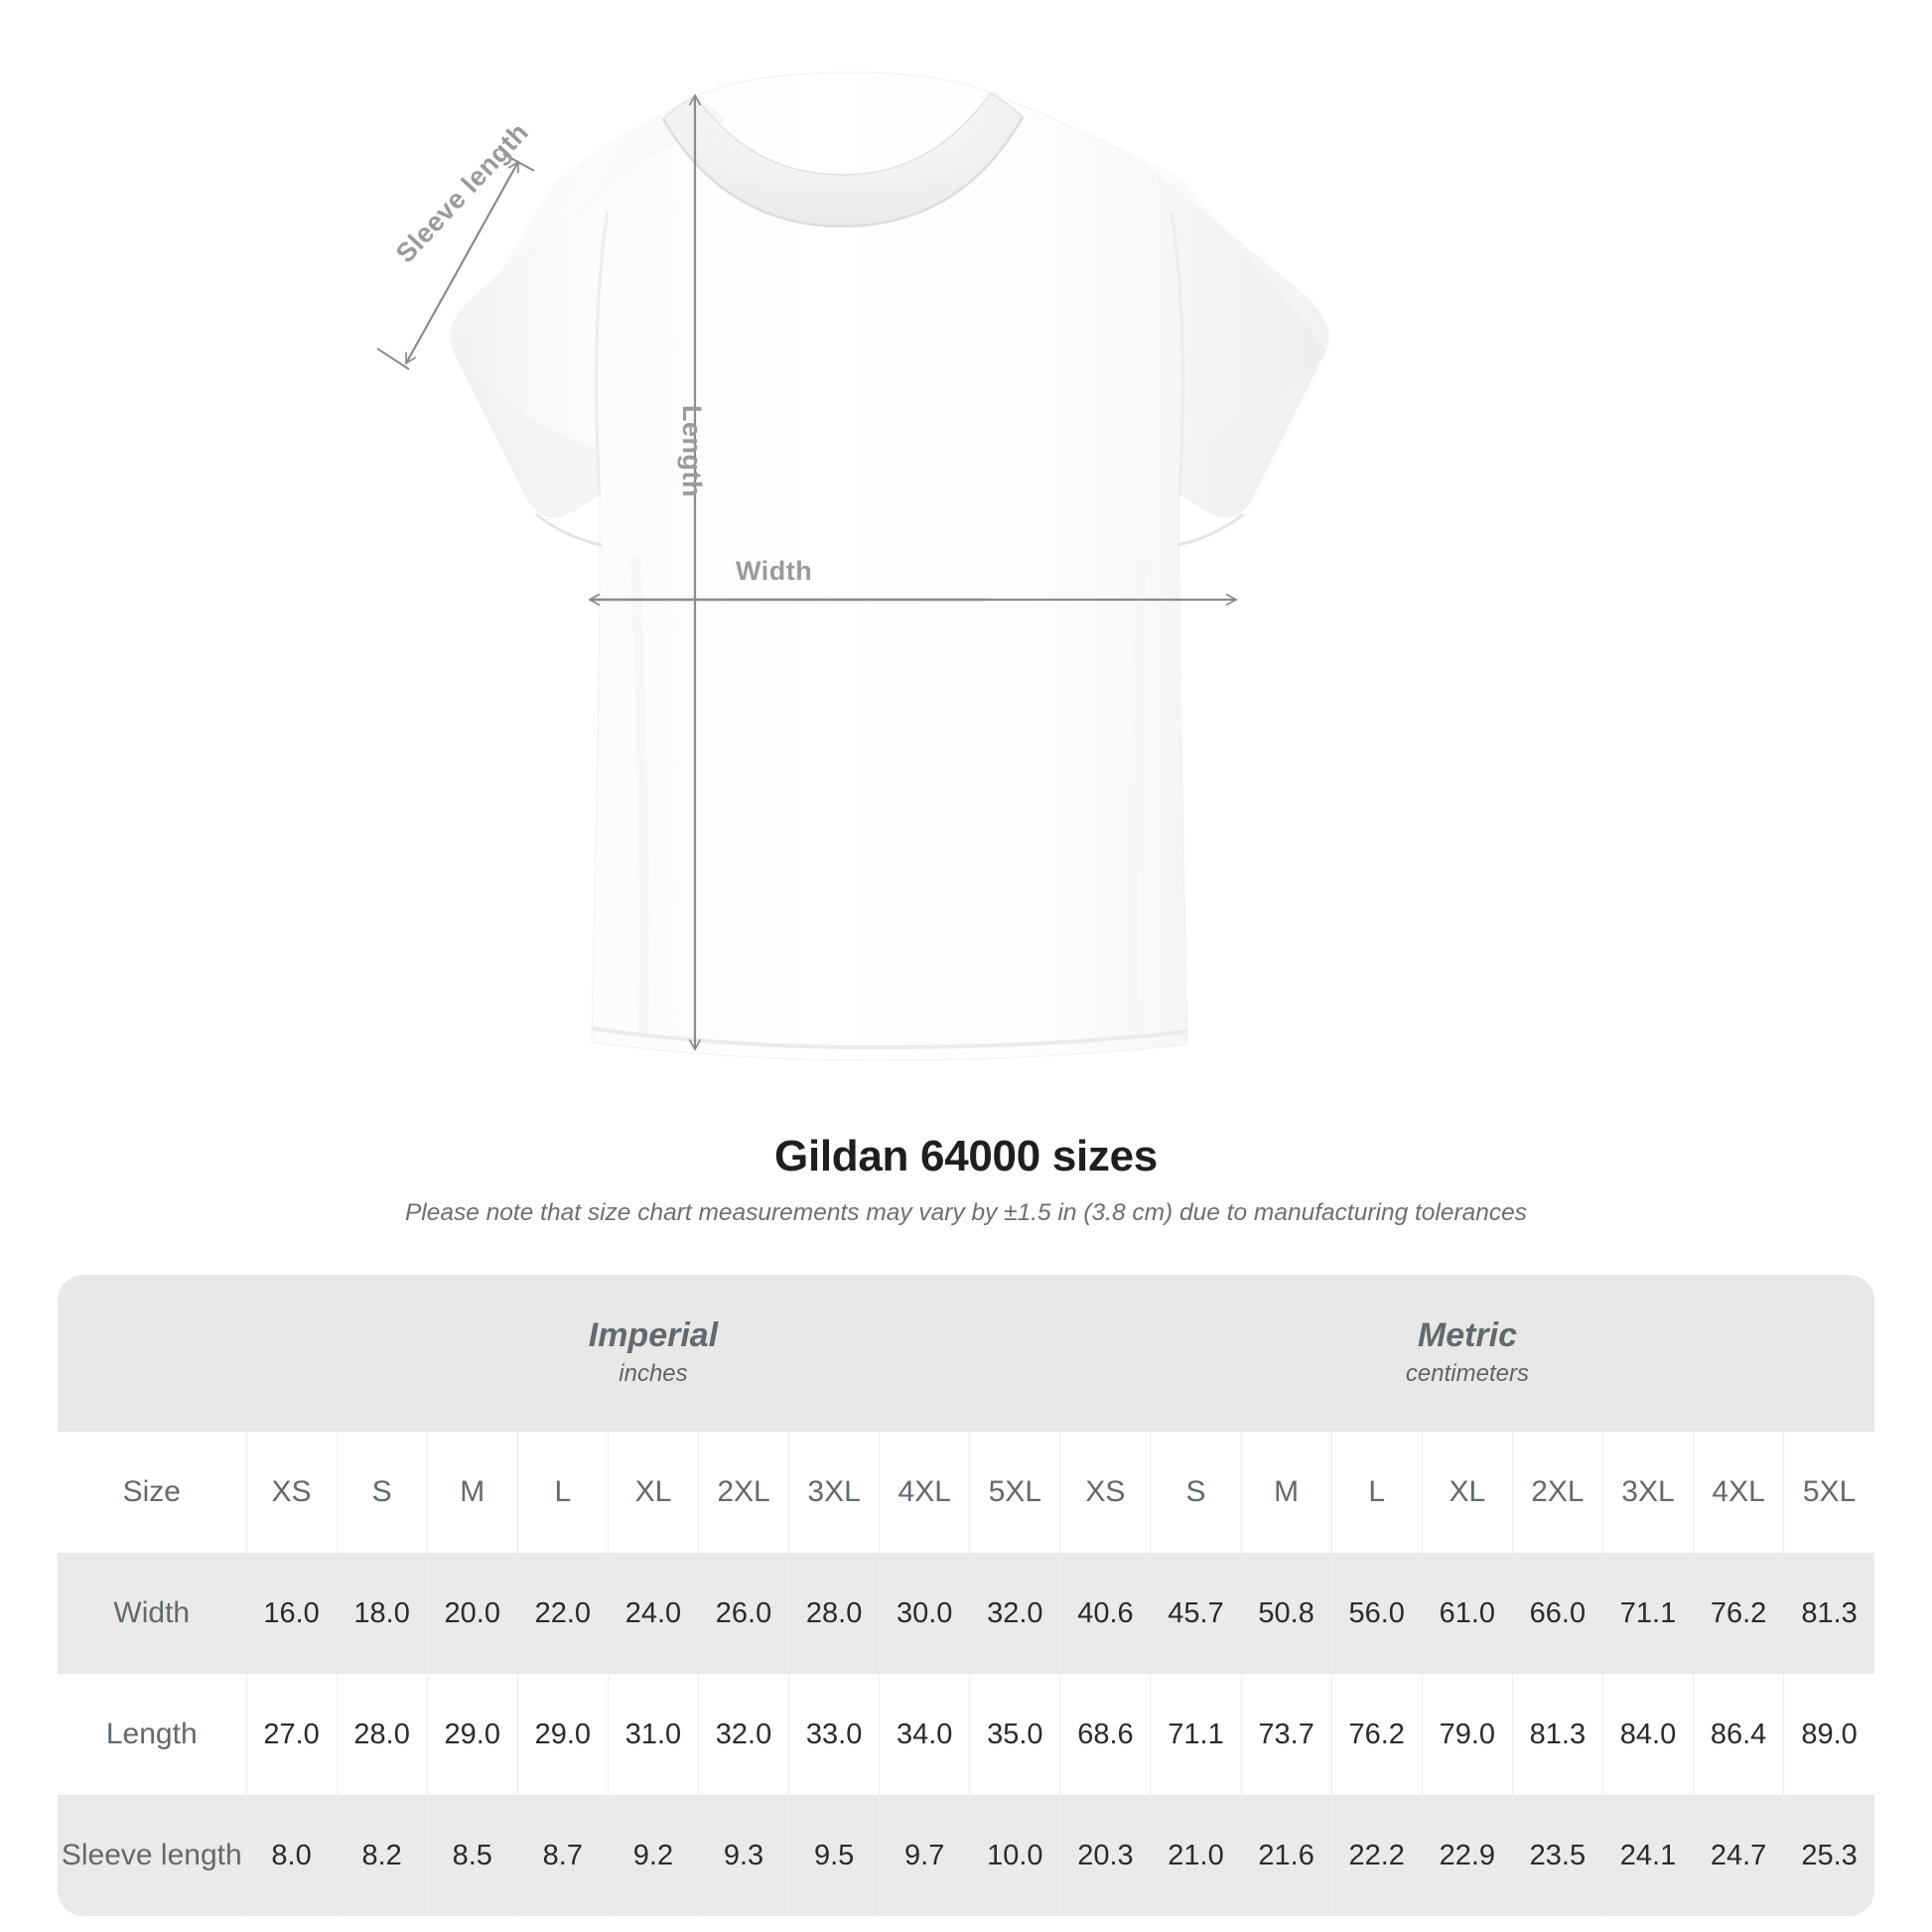 Image resolution: width=1932 pixels, height=1932 pixels. I want to click on cell-sleeve-metric-s: 21.0, so click(1196, 1855).